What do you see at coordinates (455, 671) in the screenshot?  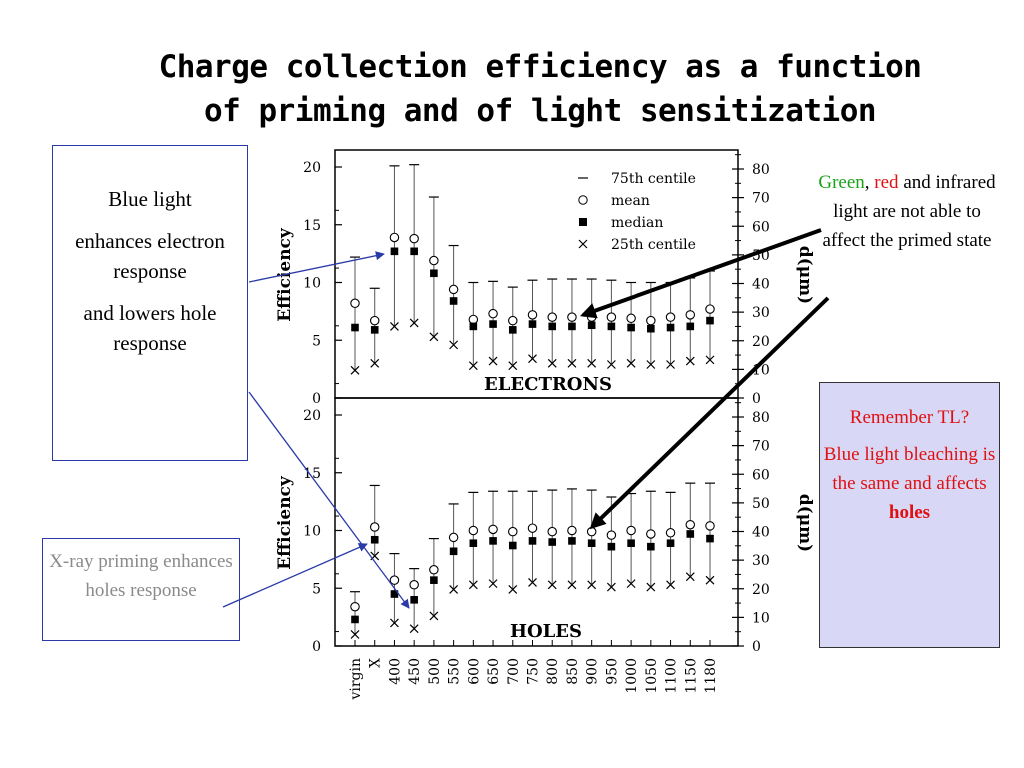 I see `x-tick-label: 550` at bounding box center [455, 671].